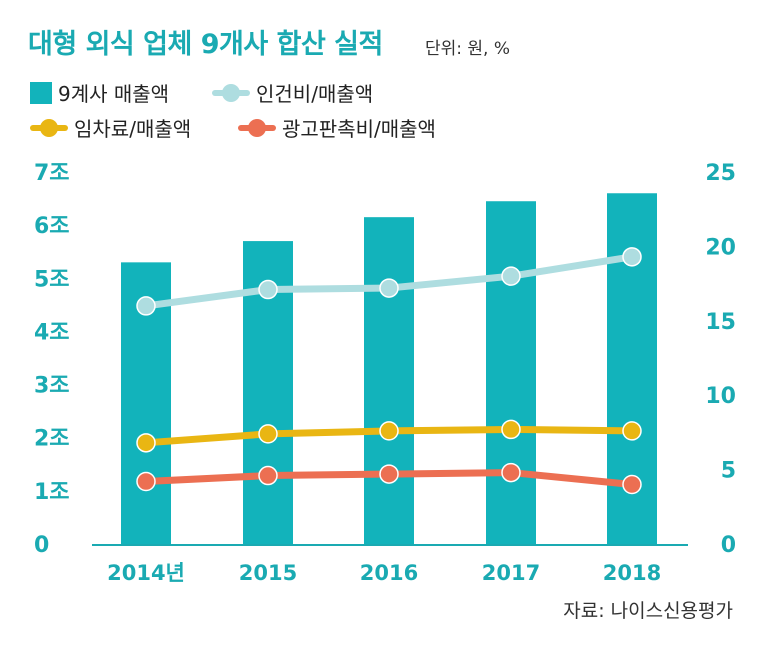 The width and height of the screenshot is (767, 648). I want to click on legend-item-rent: 임차료/매출액, so click(110, 127).